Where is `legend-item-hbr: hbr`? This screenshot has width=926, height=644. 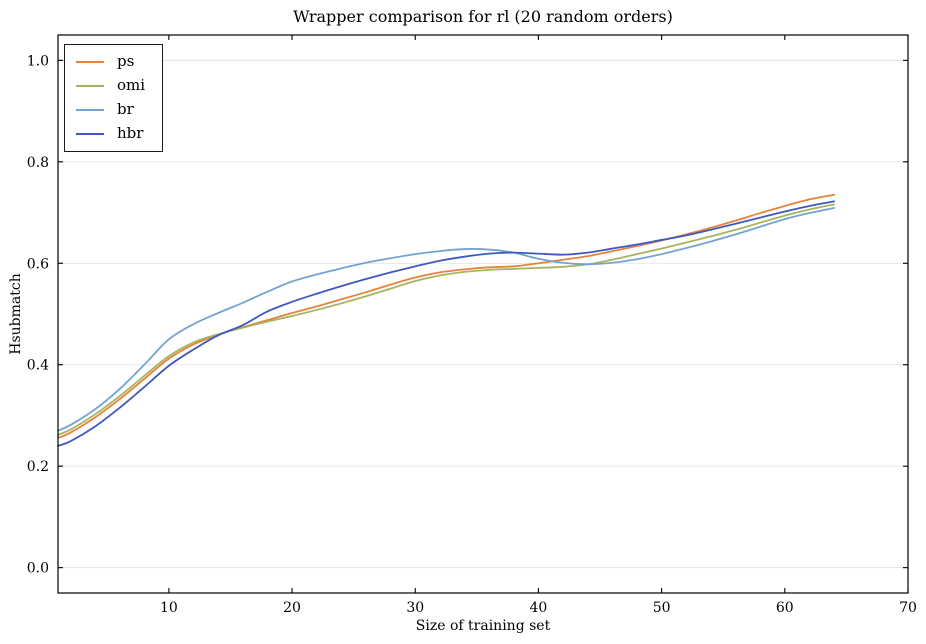
legend-item-hbr: hbr is located at coordinates (110, 133).